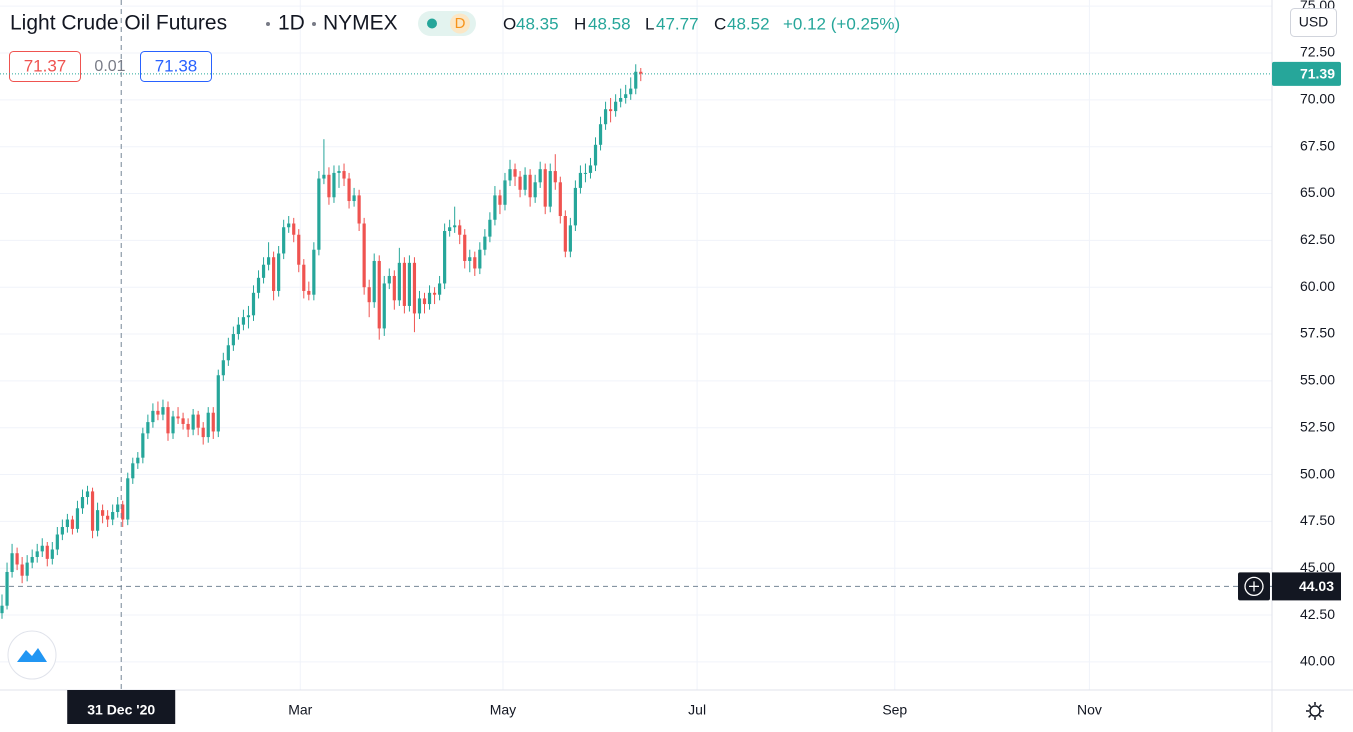 Image resolution: width=1353 pixels, height=732 pixels. I want to click on y-tick-label: 57.50, so click(1317, 333).